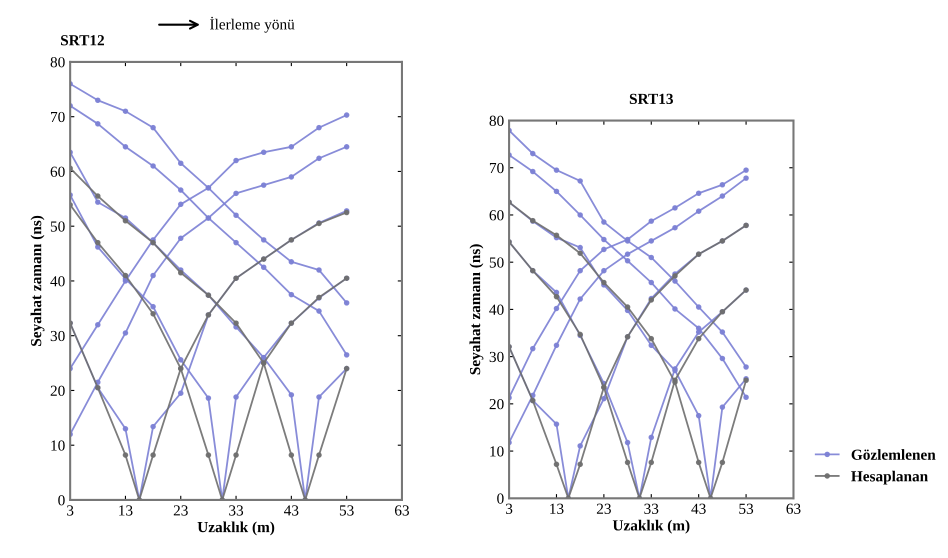  What do you see at coordinates (82, 40) in the screenshot?
I see `chart-title: SRT12` at bounding box center [82, 40].